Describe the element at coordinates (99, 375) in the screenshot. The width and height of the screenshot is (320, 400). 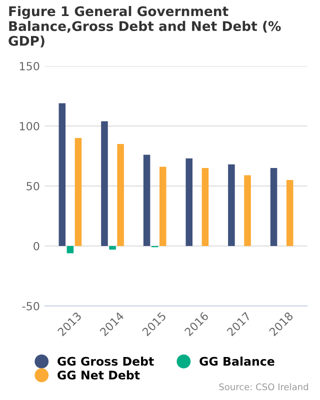
I see `legend-label: GG Net Debt` at that location.